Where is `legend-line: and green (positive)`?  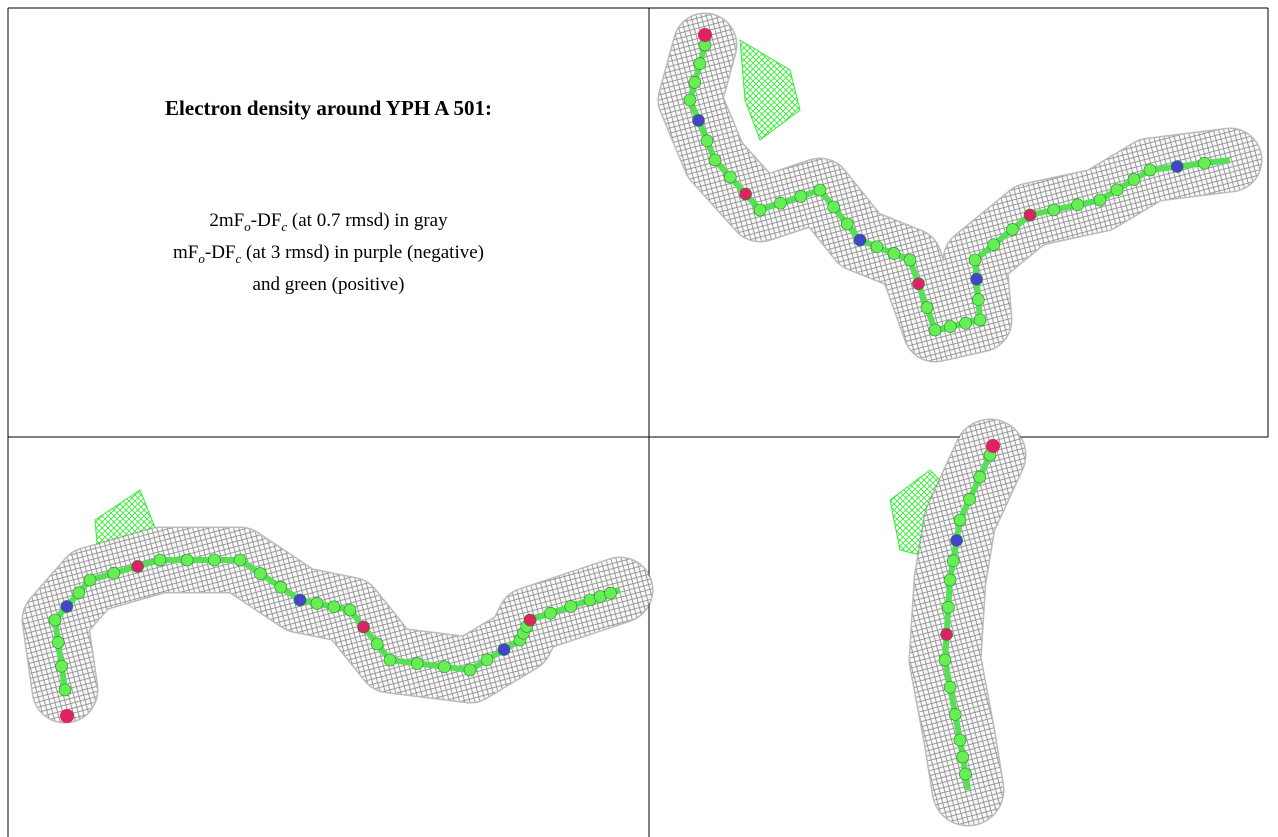 legend-line: and green (positive) is located at coordinates (328, 285).